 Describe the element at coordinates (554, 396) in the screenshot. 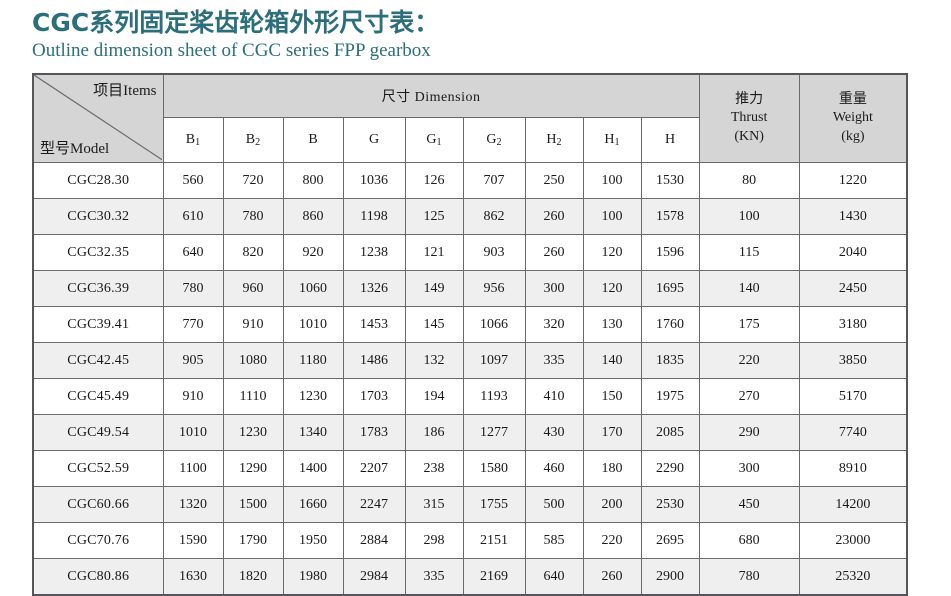

I see `cell-h2: 410` at that location.